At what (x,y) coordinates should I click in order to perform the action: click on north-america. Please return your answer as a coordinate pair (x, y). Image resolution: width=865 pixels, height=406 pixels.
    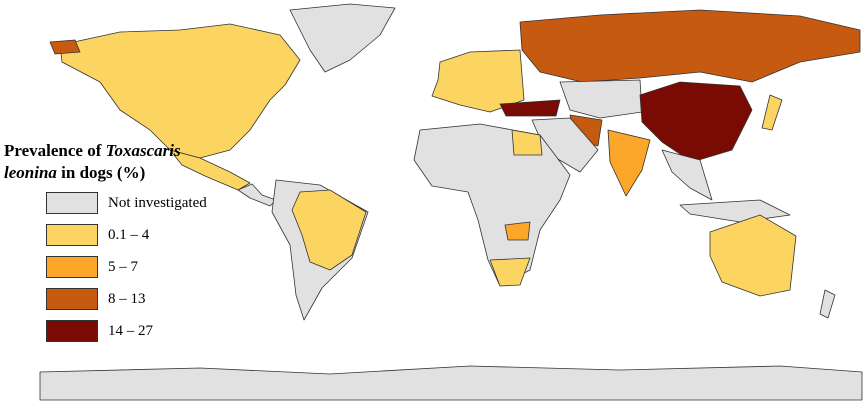
    Looking at the image, I should click on (180, 91).